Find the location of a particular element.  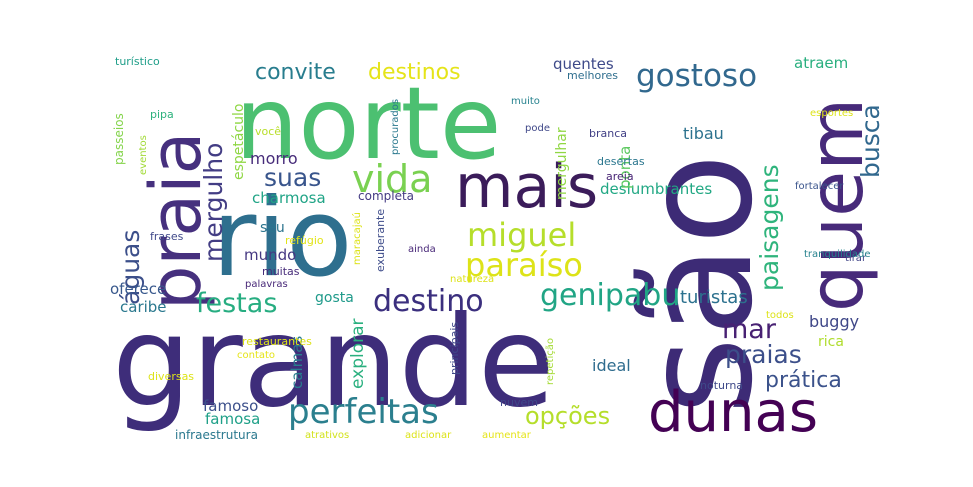

word-perfeitas: perfeitas is located at coordinates (363, 412).